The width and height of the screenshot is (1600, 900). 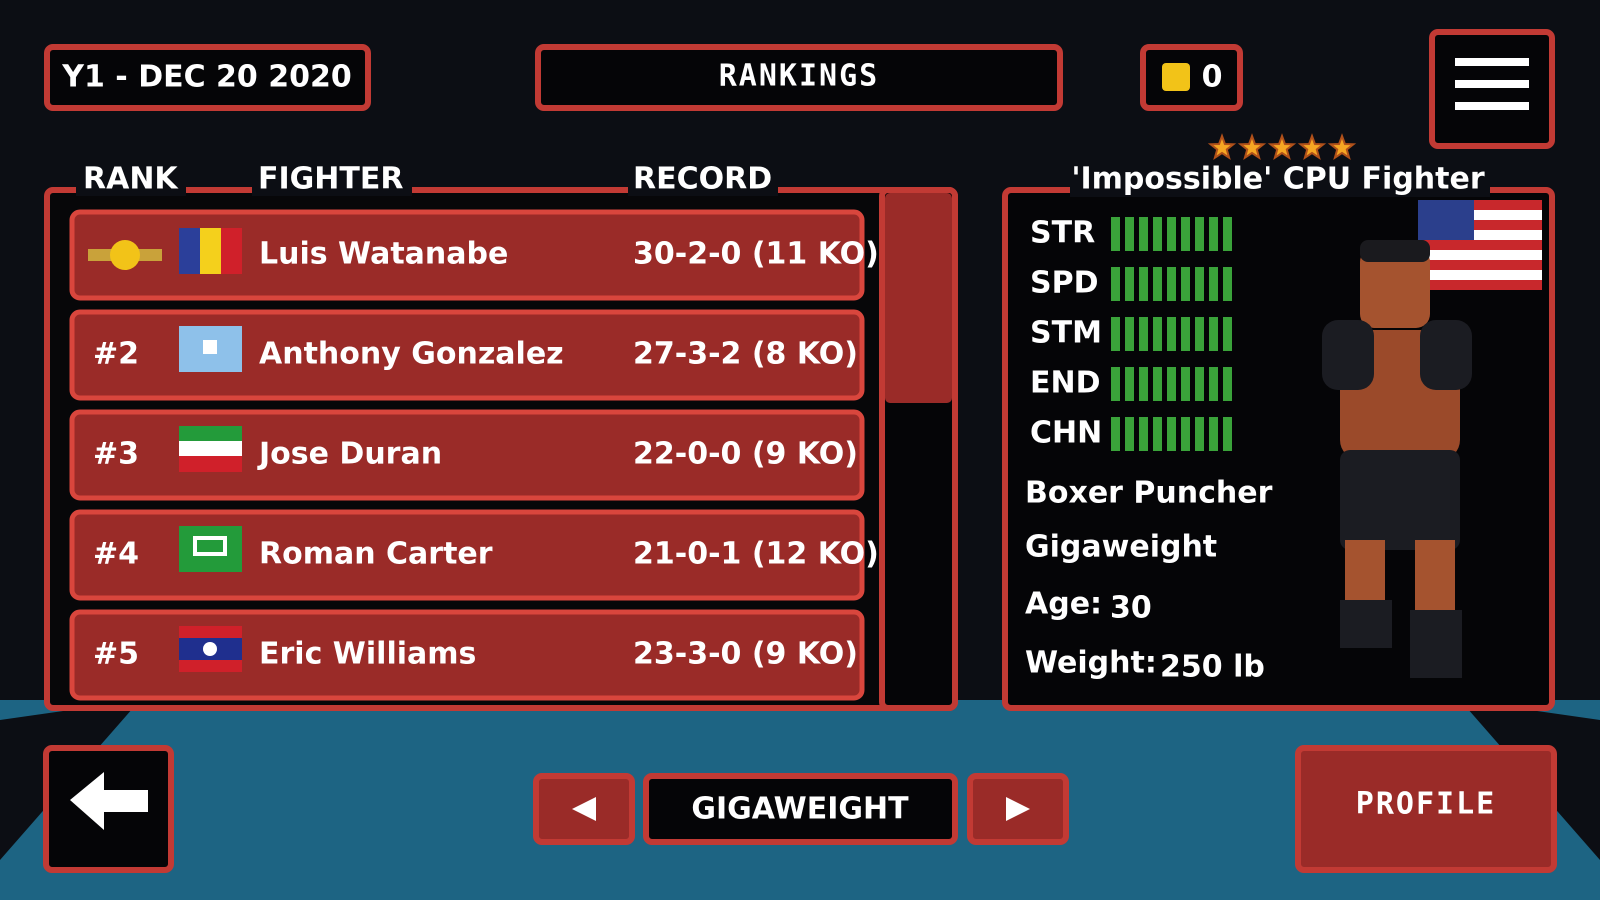 I want to click on fighter-flag, so click(x=1480, y=245).